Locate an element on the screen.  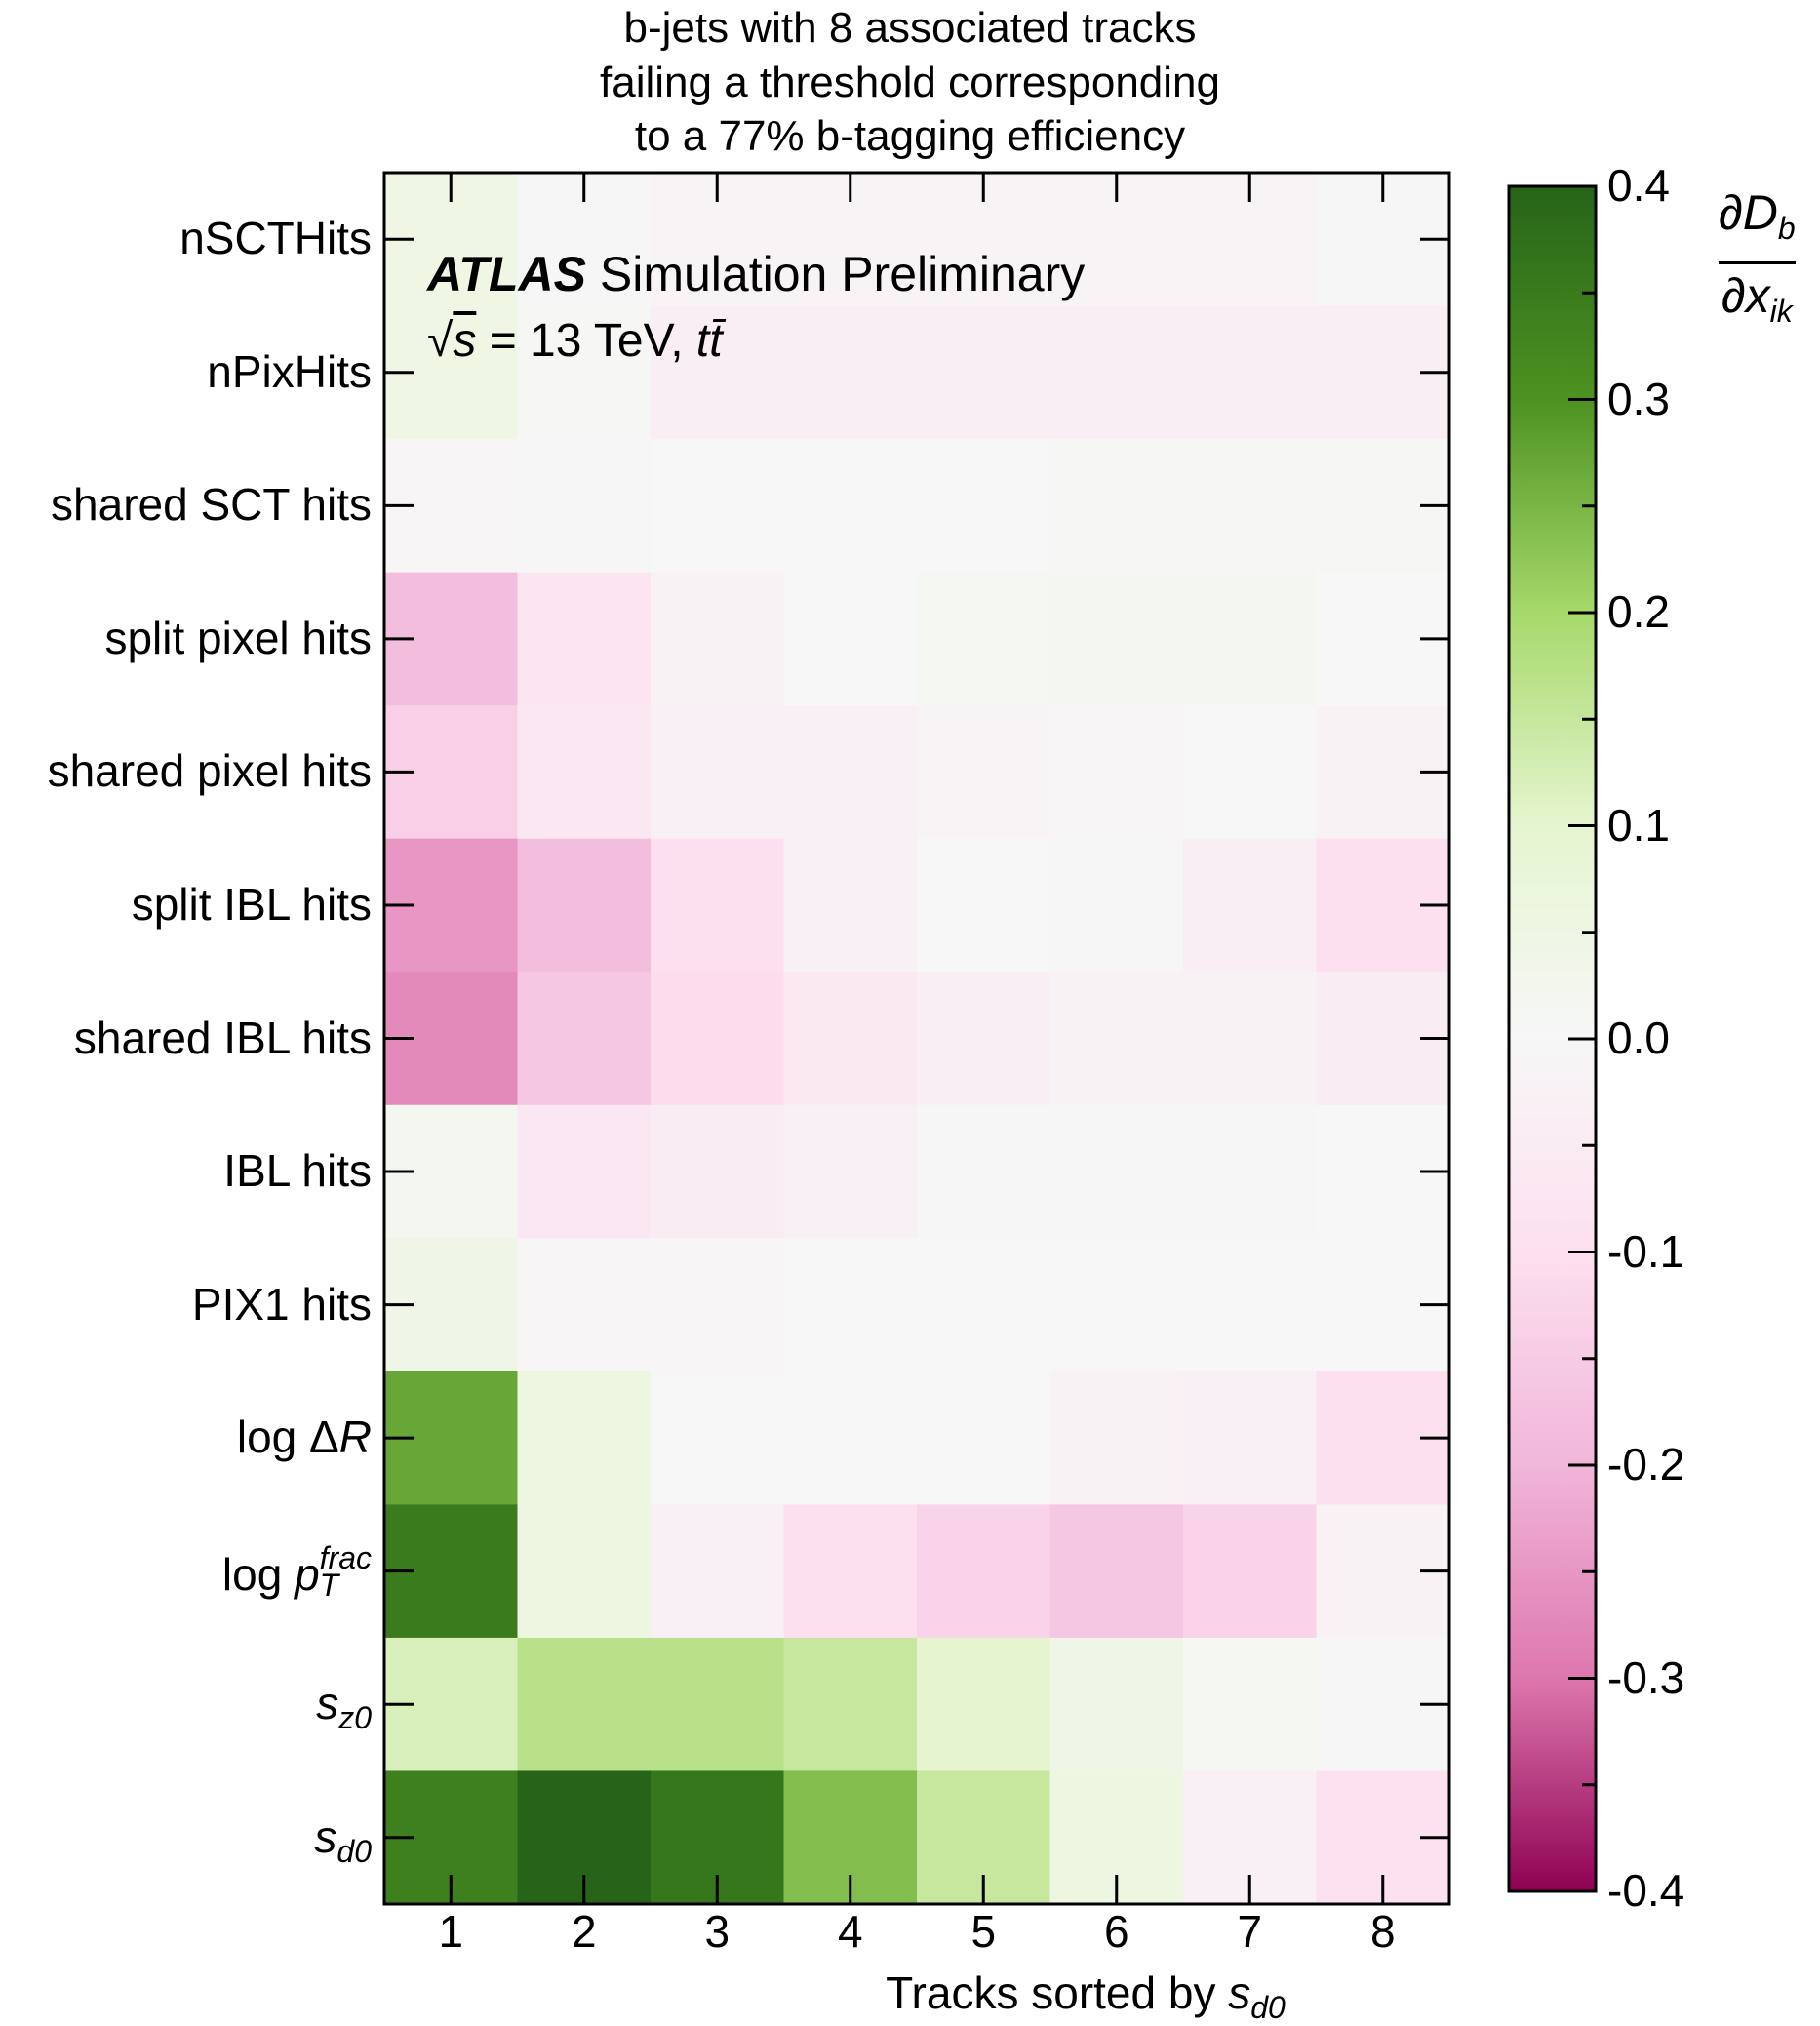
y-tick-label: nPixHits is located at coordinates (289, 371).